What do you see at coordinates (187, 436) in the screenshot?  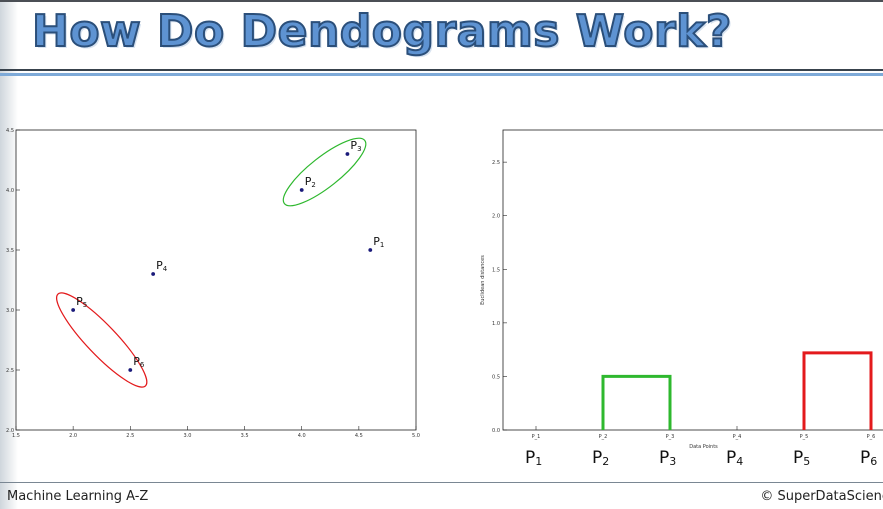 I see `x-tick-label: 3.0` at bounding box center [187, 436].